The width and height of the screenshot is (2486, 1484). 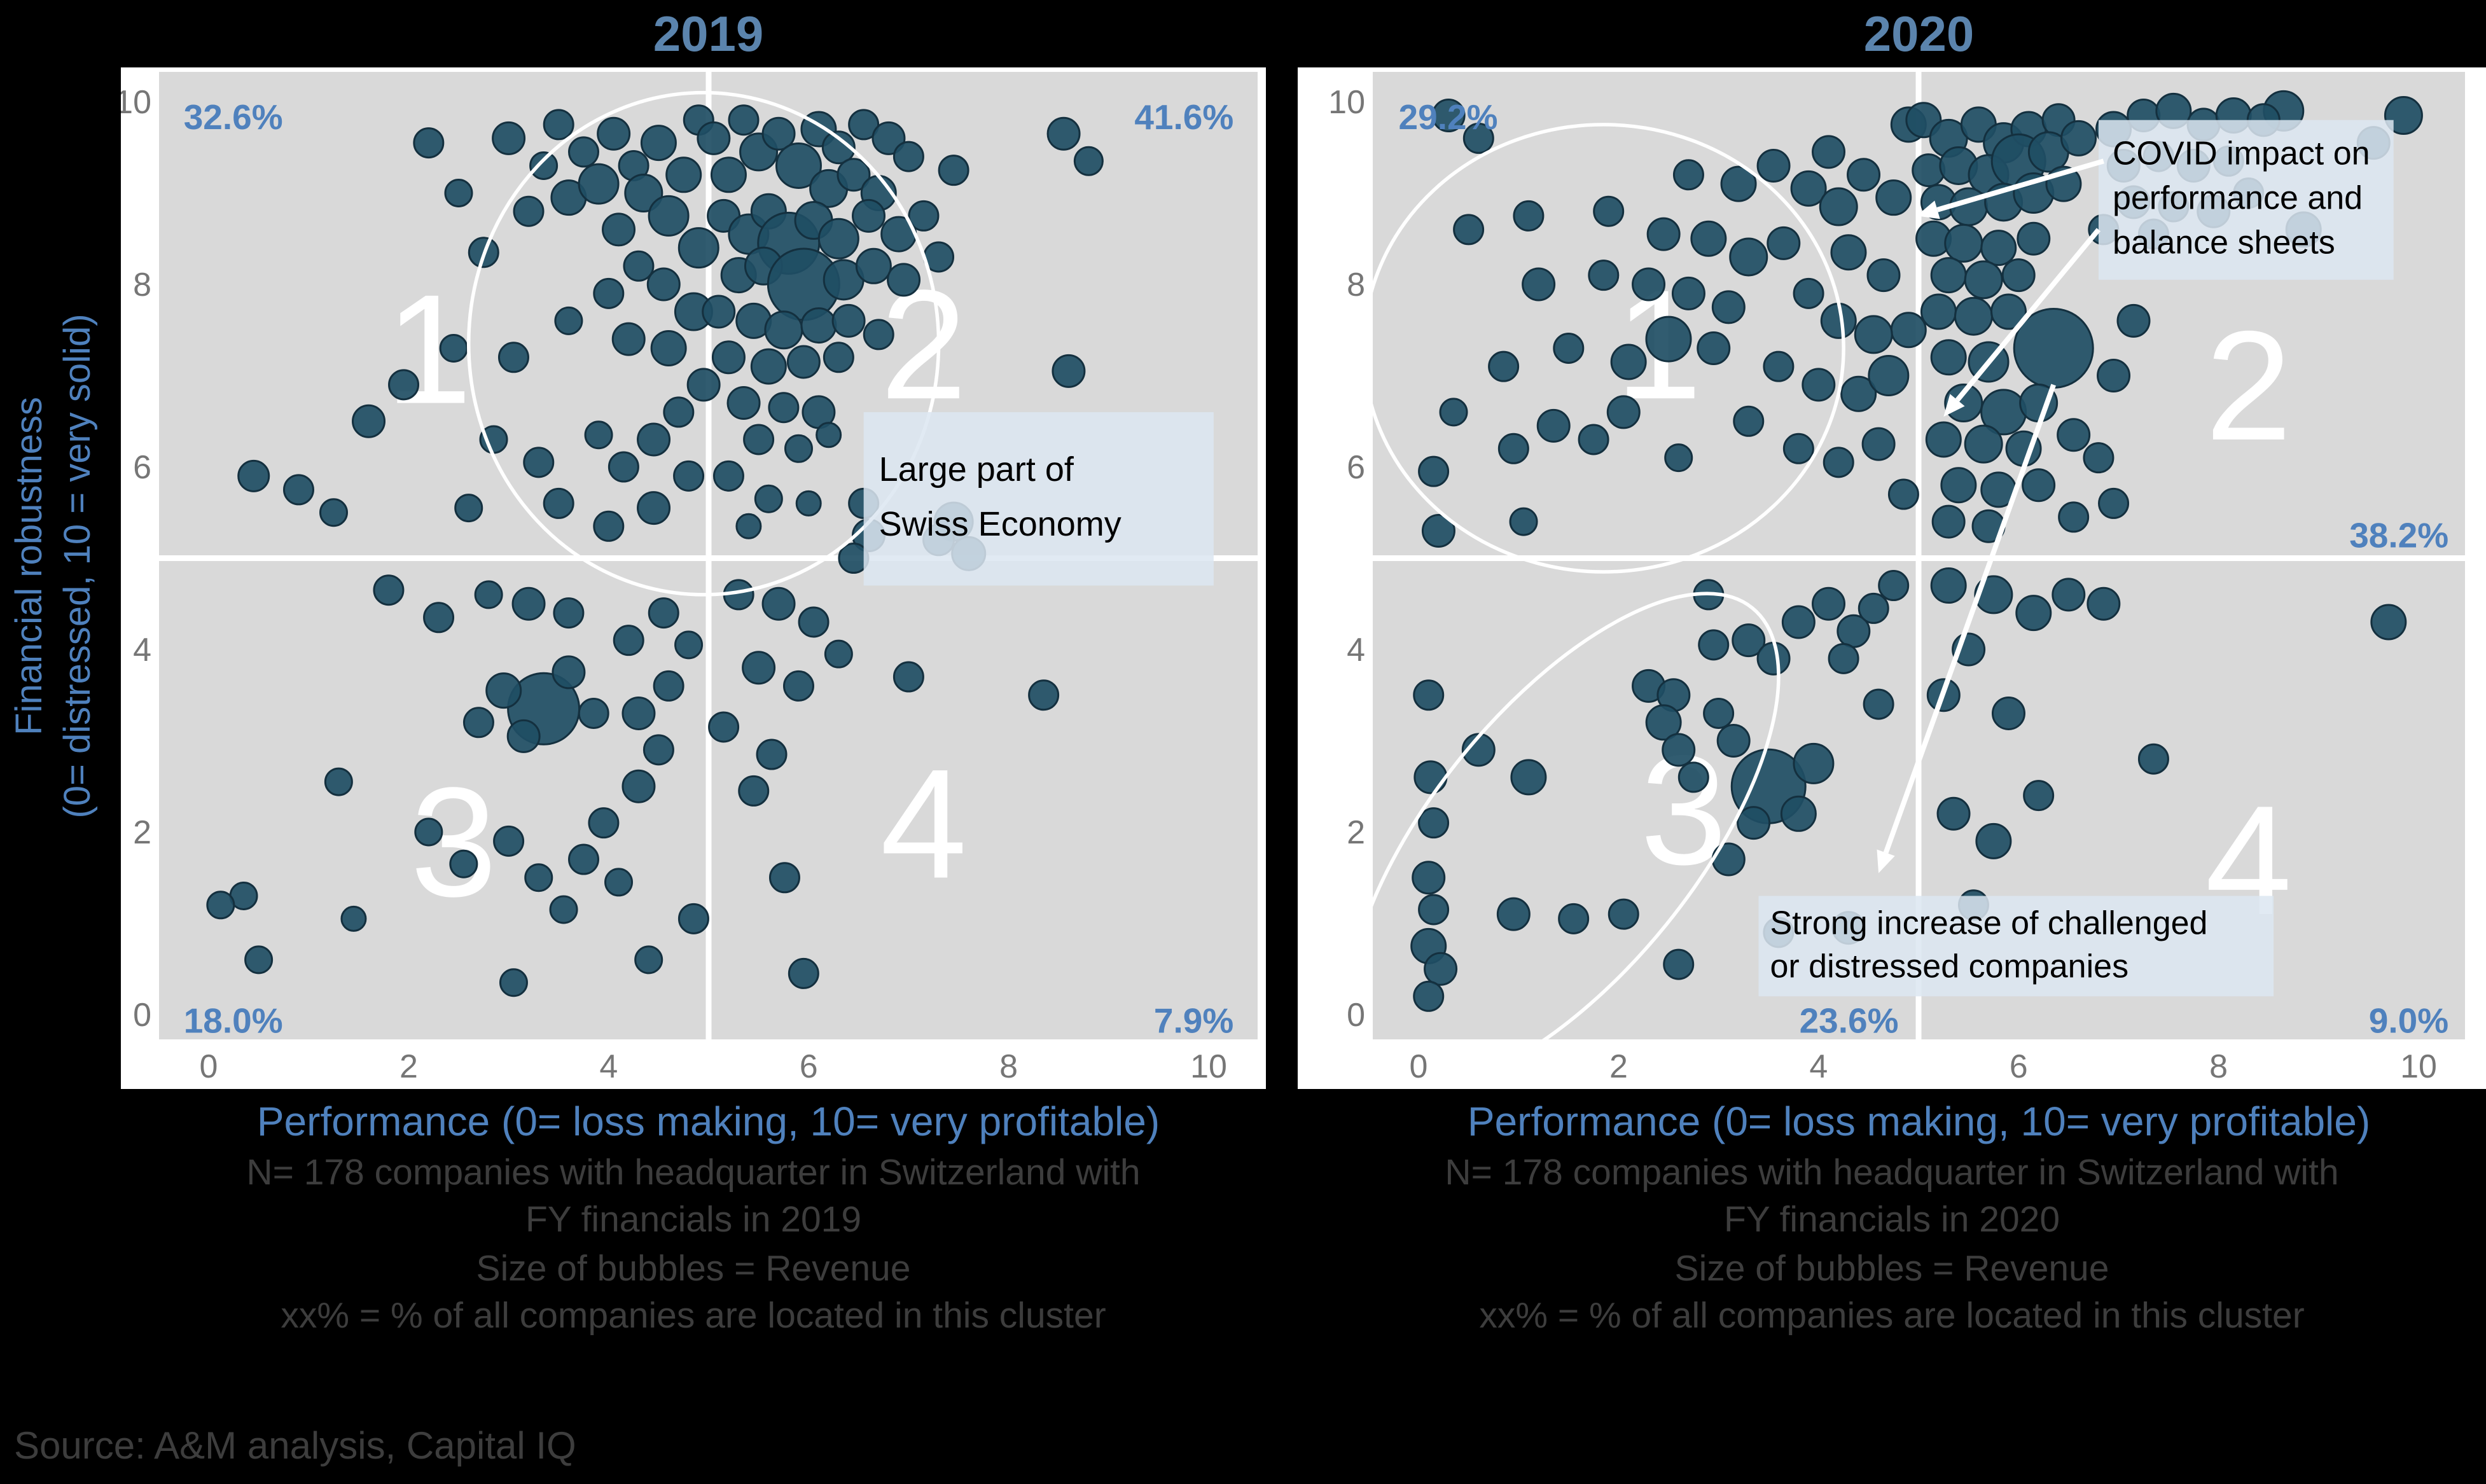 I want to click on annotation-box, so click(x=1038, y=499).